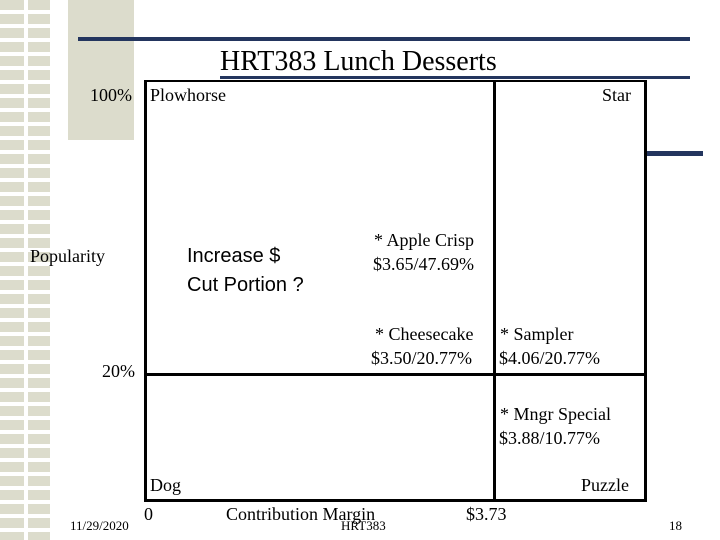  I want to click on x-mid-label: $3.73, so click(486, 514).